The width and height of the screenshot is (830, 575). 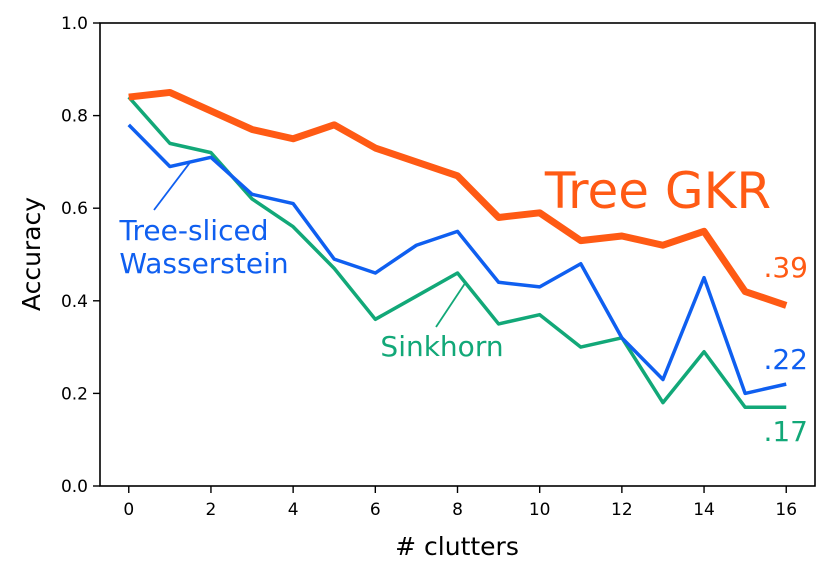 I want to click on sinkhorn-label: Sinkhorn, so click(x=441, y=346).